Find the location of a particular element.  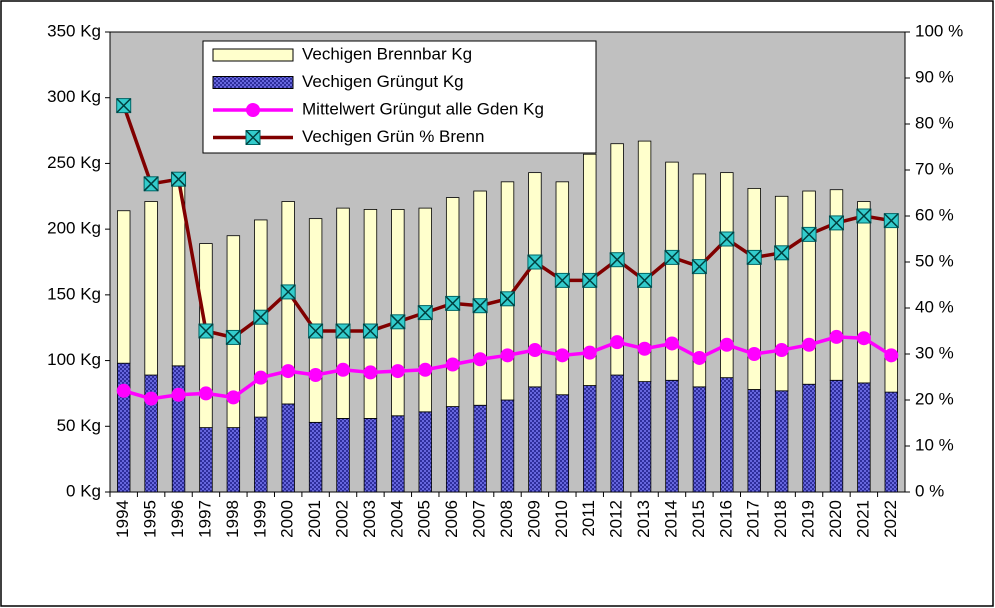

x-tick-label: 2006 is located at coordinates (451, 519).